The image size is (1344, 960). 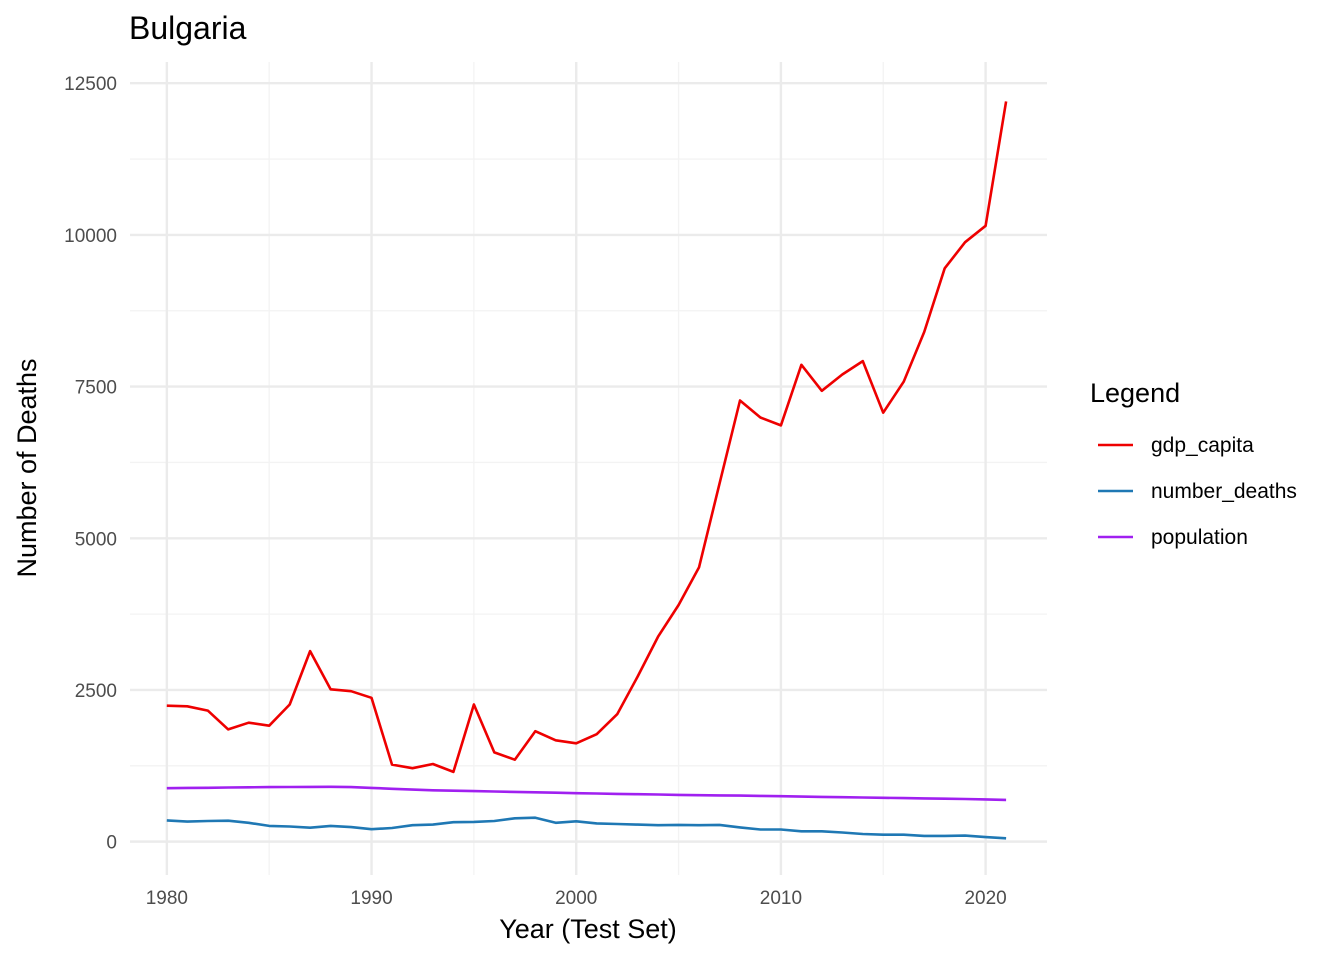 What do you see at coordinates (371, 898) in the screenshot?
I see `x-tick-label: 1990` at bounding box center [371, 898].